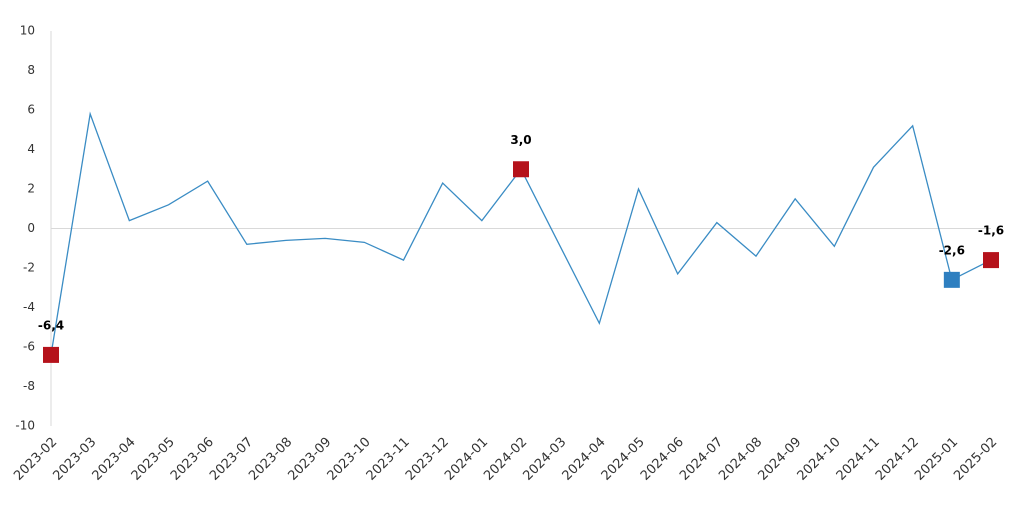 The width and height of the screenshot is (1024, 505). What do you see at coordinates (31, 228) in the screenshot?
I see `y-tick-label: 0` at bounding box center [31, 228].